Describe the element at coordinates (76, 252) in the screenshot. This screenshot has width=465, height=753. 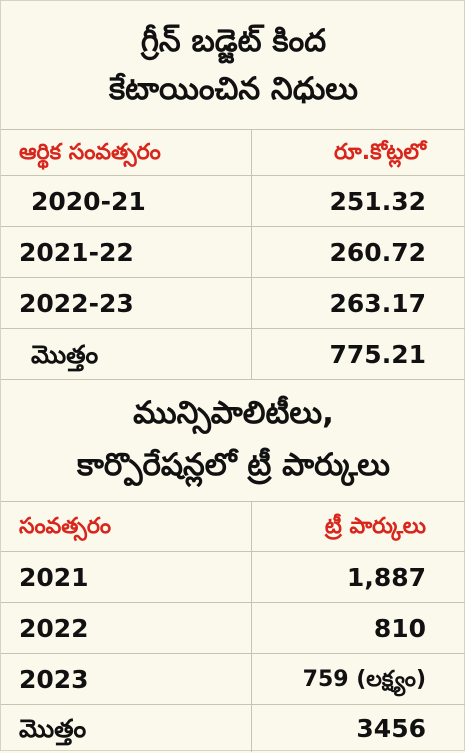
I see `row-label: 2021-22` at that location.